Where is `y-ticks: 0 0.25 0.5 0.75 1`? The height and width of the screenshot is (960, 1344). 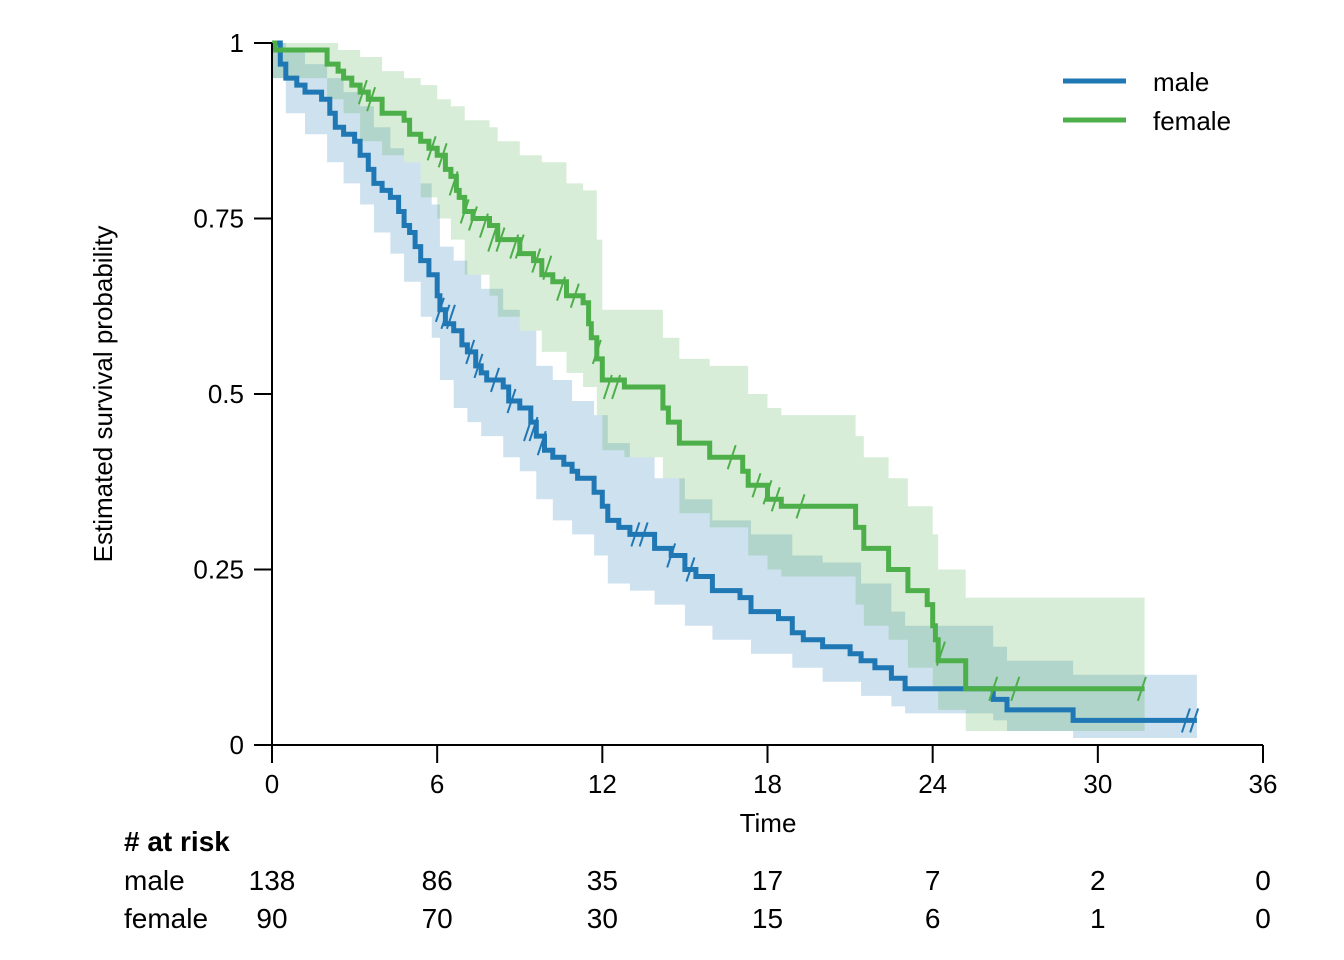
y-ticks: 0 0.25 0.5 0.75 1 is located at coordinates (232, 394).